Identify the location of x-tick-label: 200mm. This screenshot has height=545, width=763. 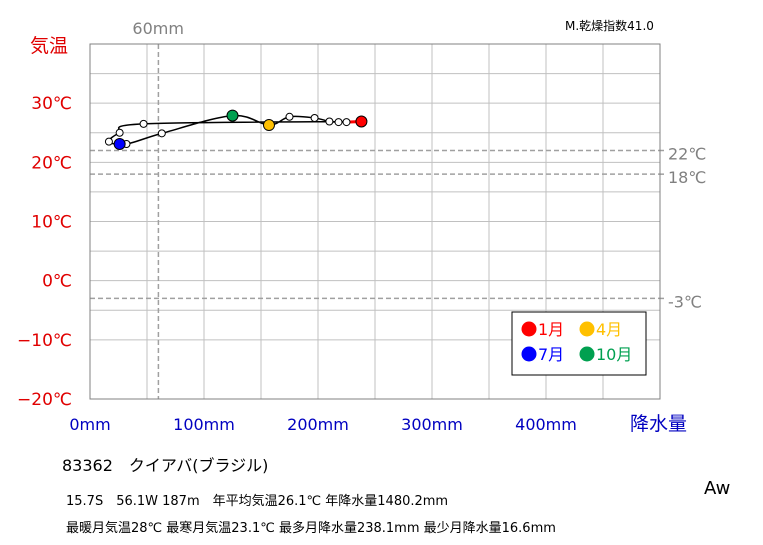
(318, 424).